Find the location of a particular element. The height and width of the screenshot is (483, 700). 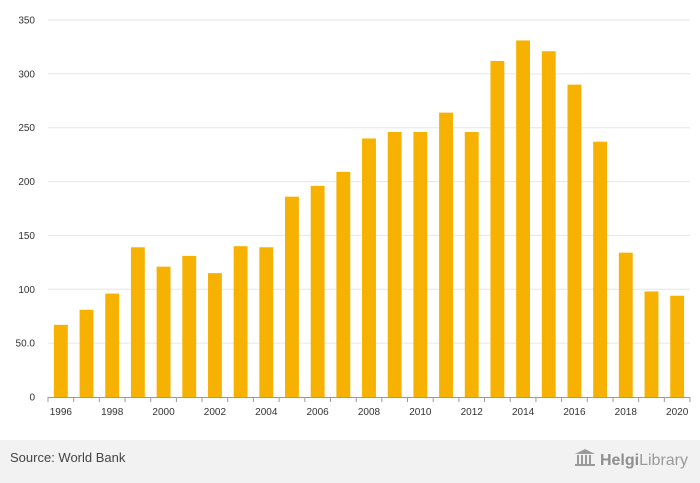

y-axis-tick-labels: 0 50.0 100 150 200 250 300 350 is located at coordinates (26, 210).